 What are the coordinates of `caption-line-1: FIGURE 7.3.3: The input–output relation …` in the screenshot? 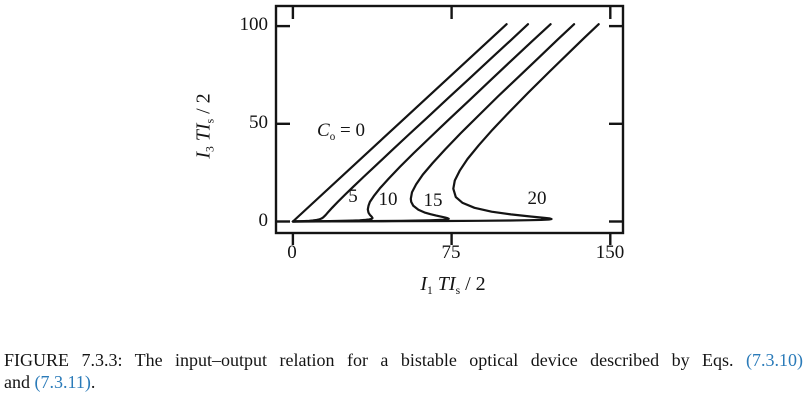 It's located at (403, 360).